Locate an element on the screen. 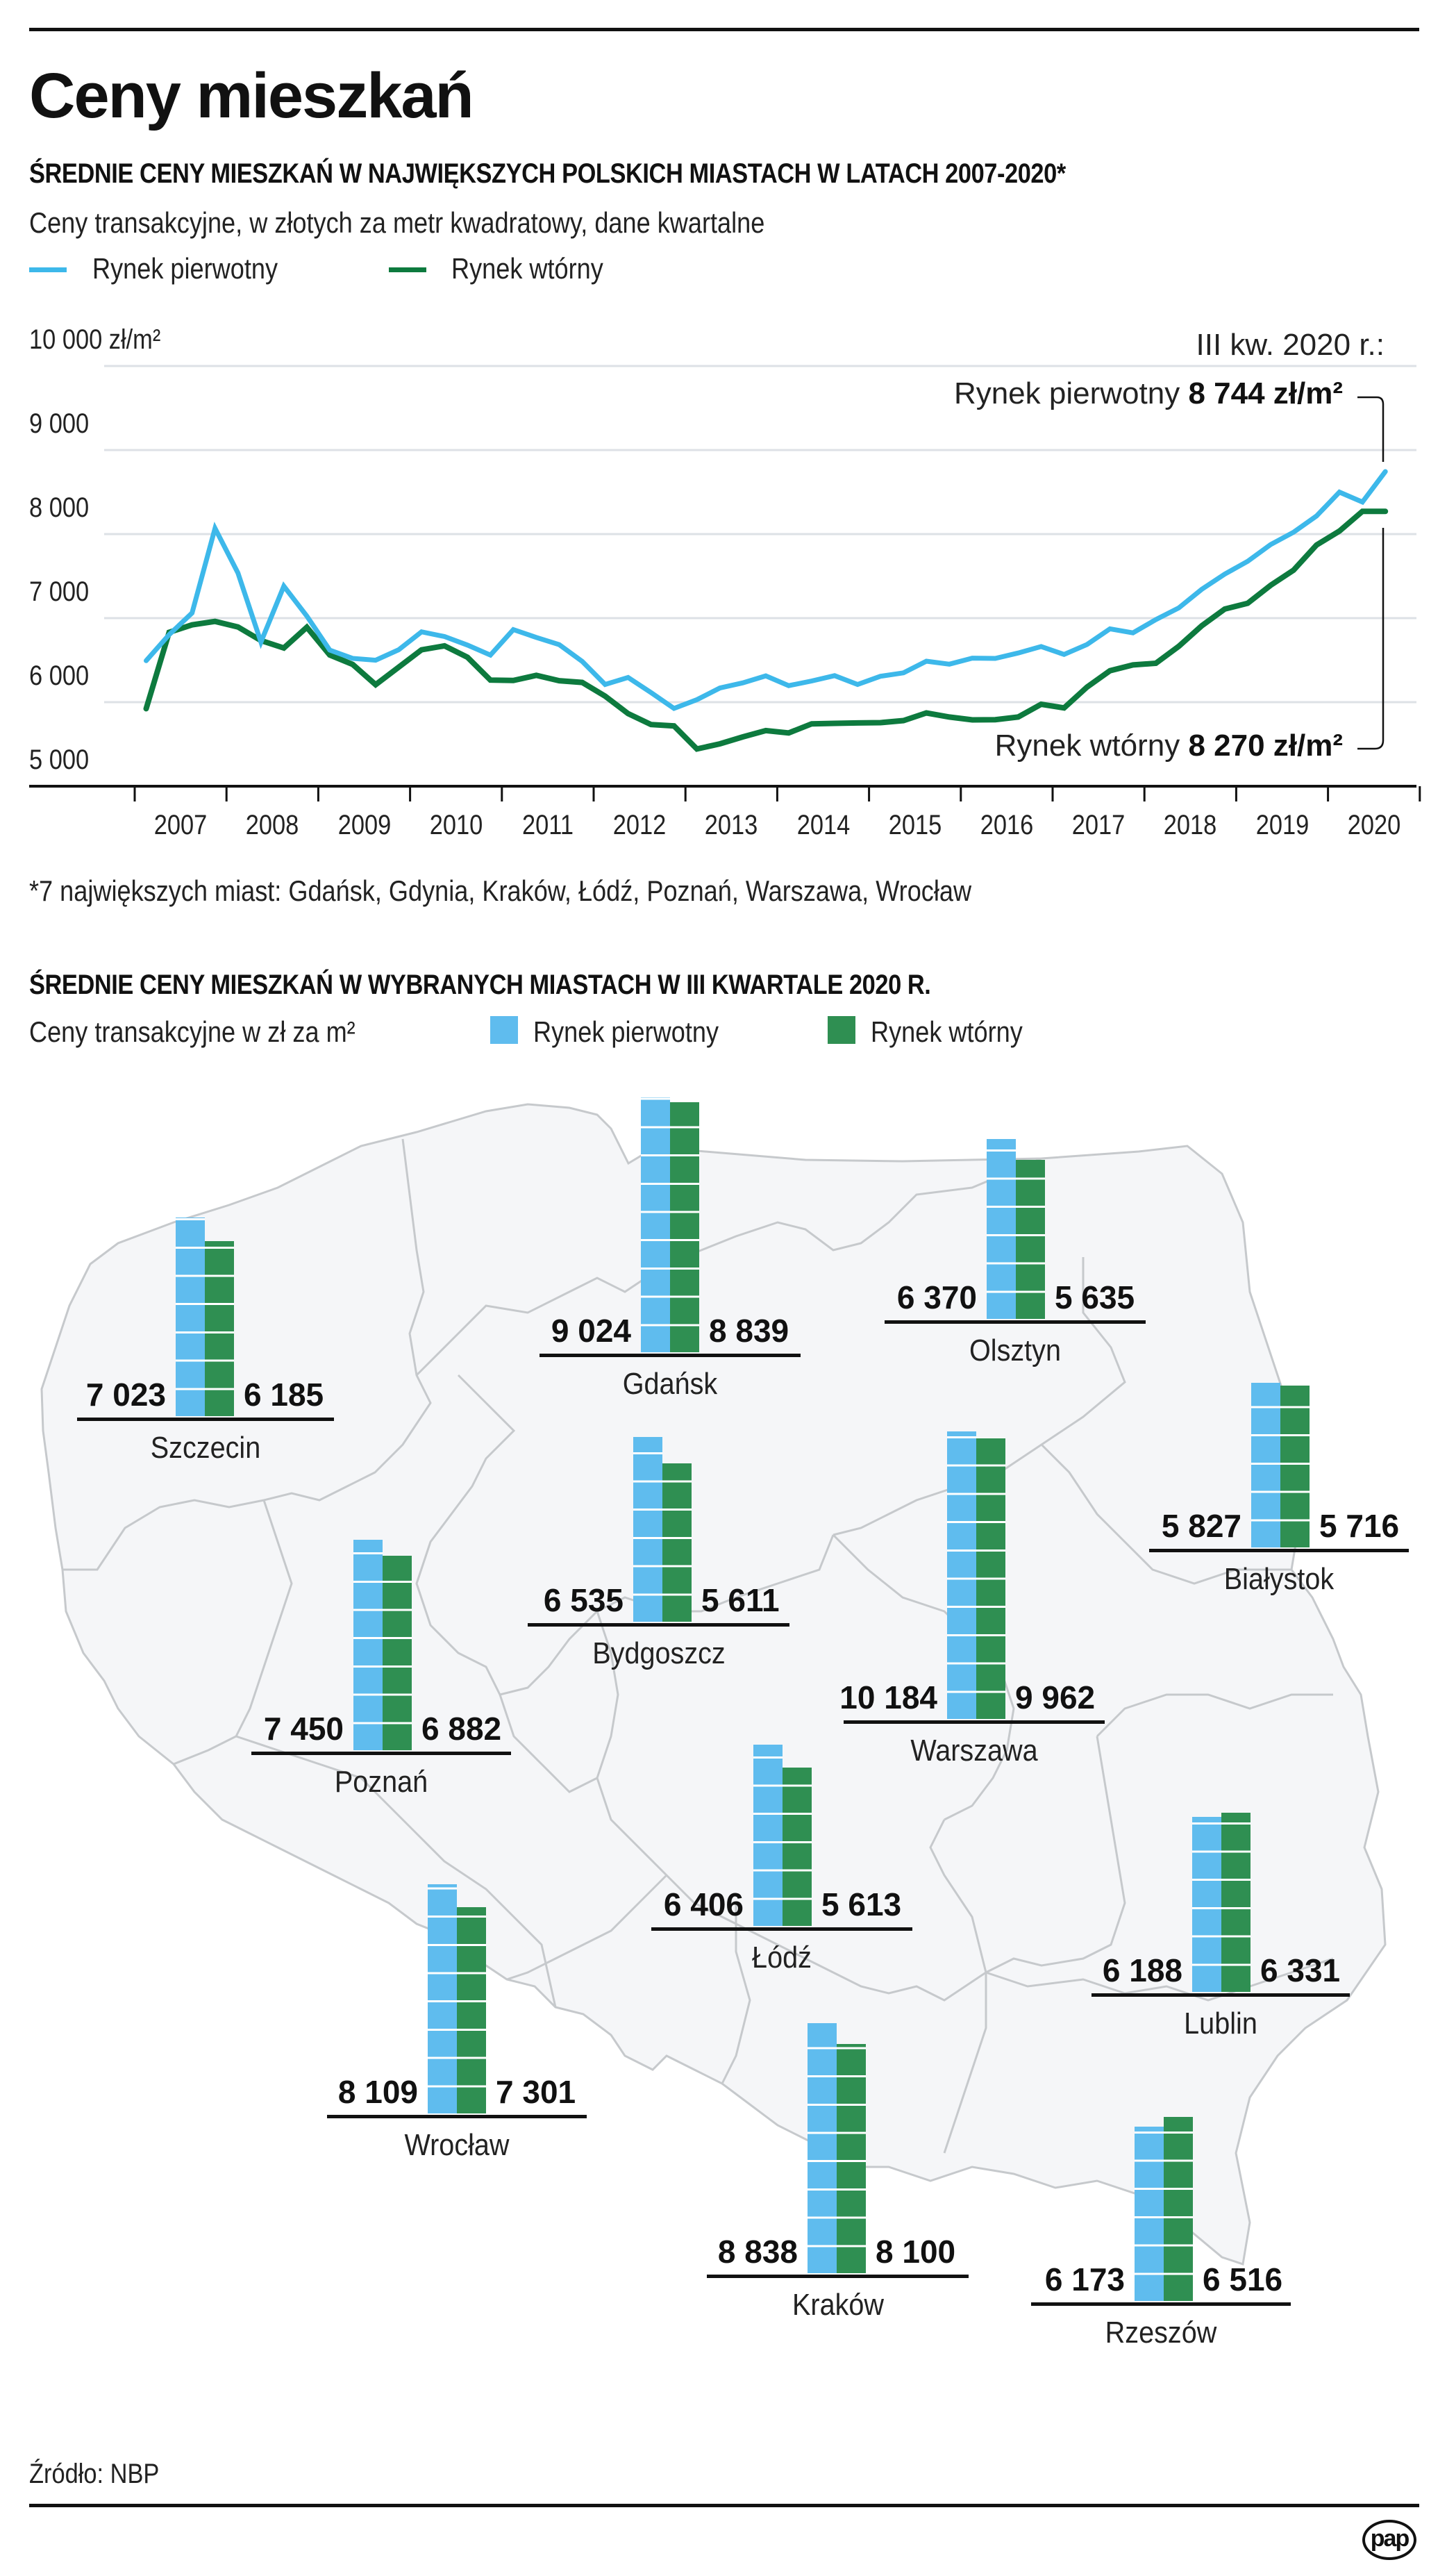 This screenshot has height=2576, width=1447. source-note: Źródło: NBP is located at coordinates (94, 2474).